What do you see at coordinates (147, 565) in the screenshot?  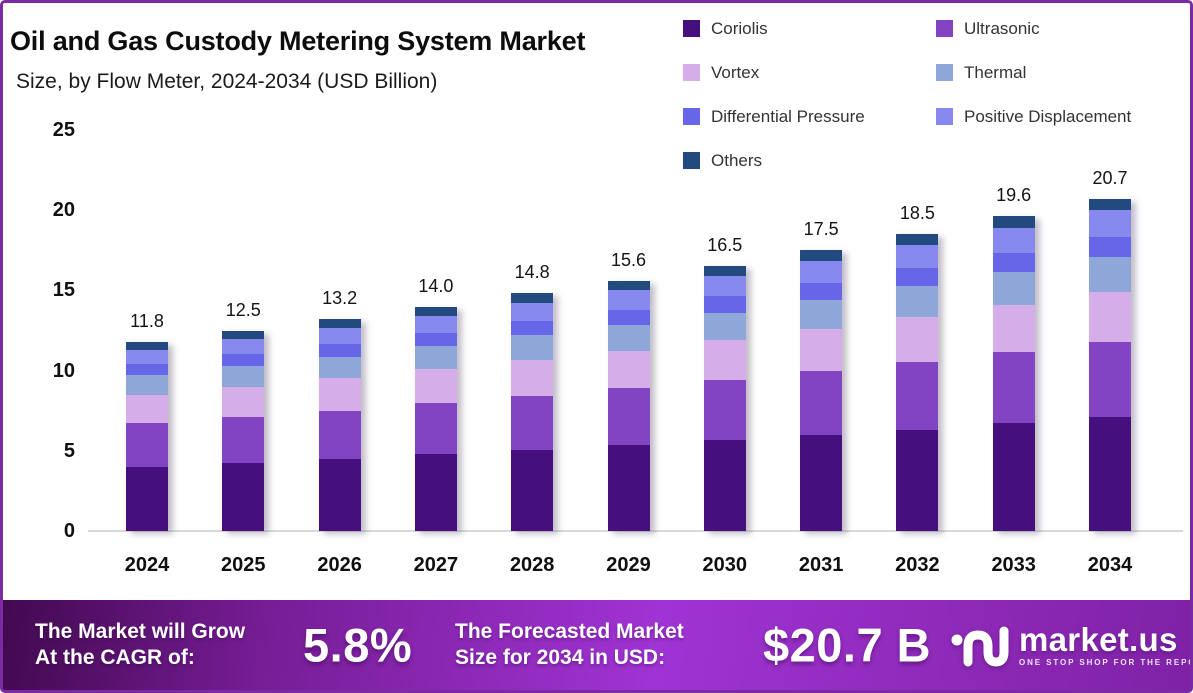 I see `x-axis-label-2024: 2024` at bounding box center [147, 565].